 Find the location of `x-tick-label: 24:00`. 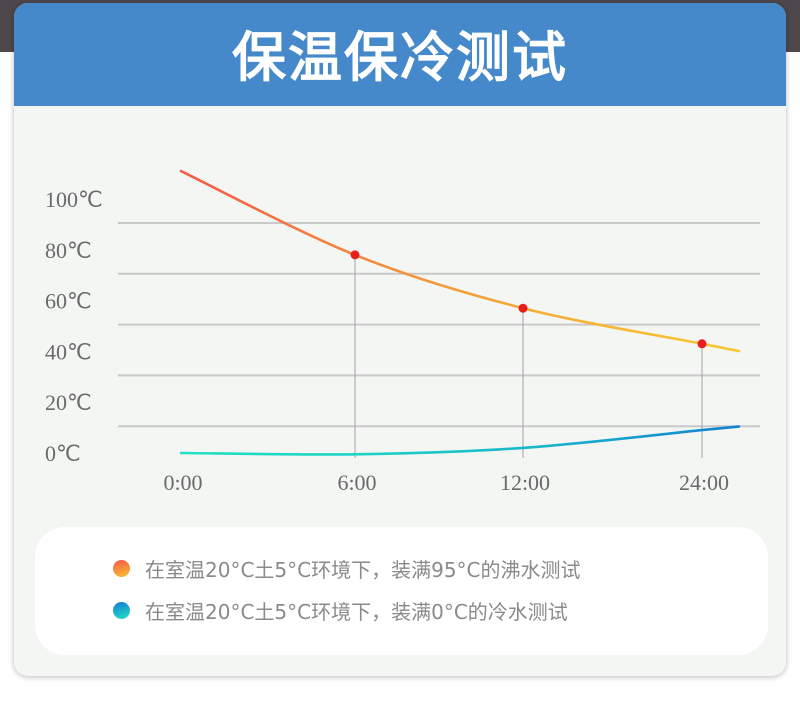

x-tick-label: 24:00 is located at coordinates (704, 482).